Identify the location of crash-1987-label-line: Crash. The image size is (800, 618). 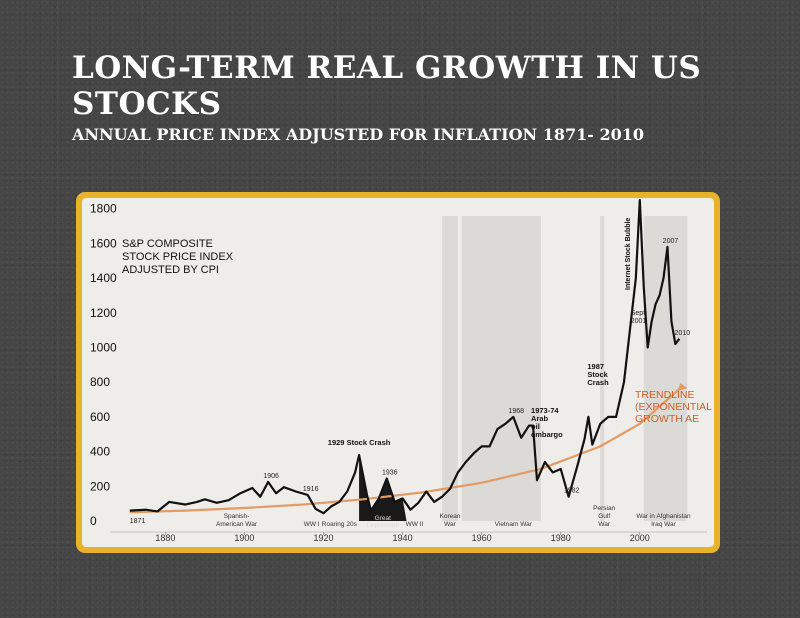
(598, 382).